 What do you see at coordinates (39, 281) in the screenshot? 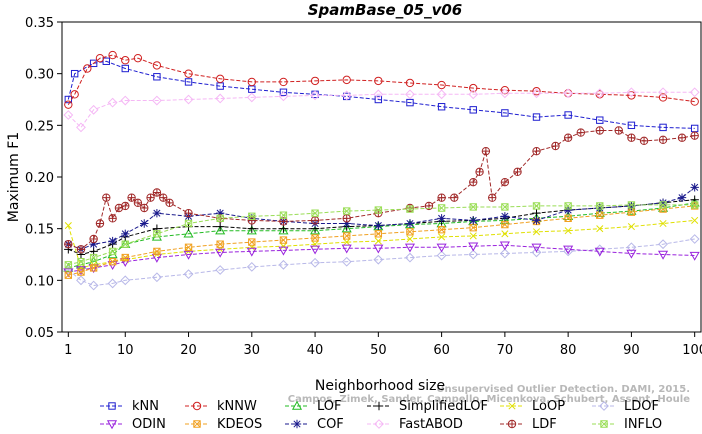
I see `y-tick-label: 0.10` at bounding box center [39, 281].